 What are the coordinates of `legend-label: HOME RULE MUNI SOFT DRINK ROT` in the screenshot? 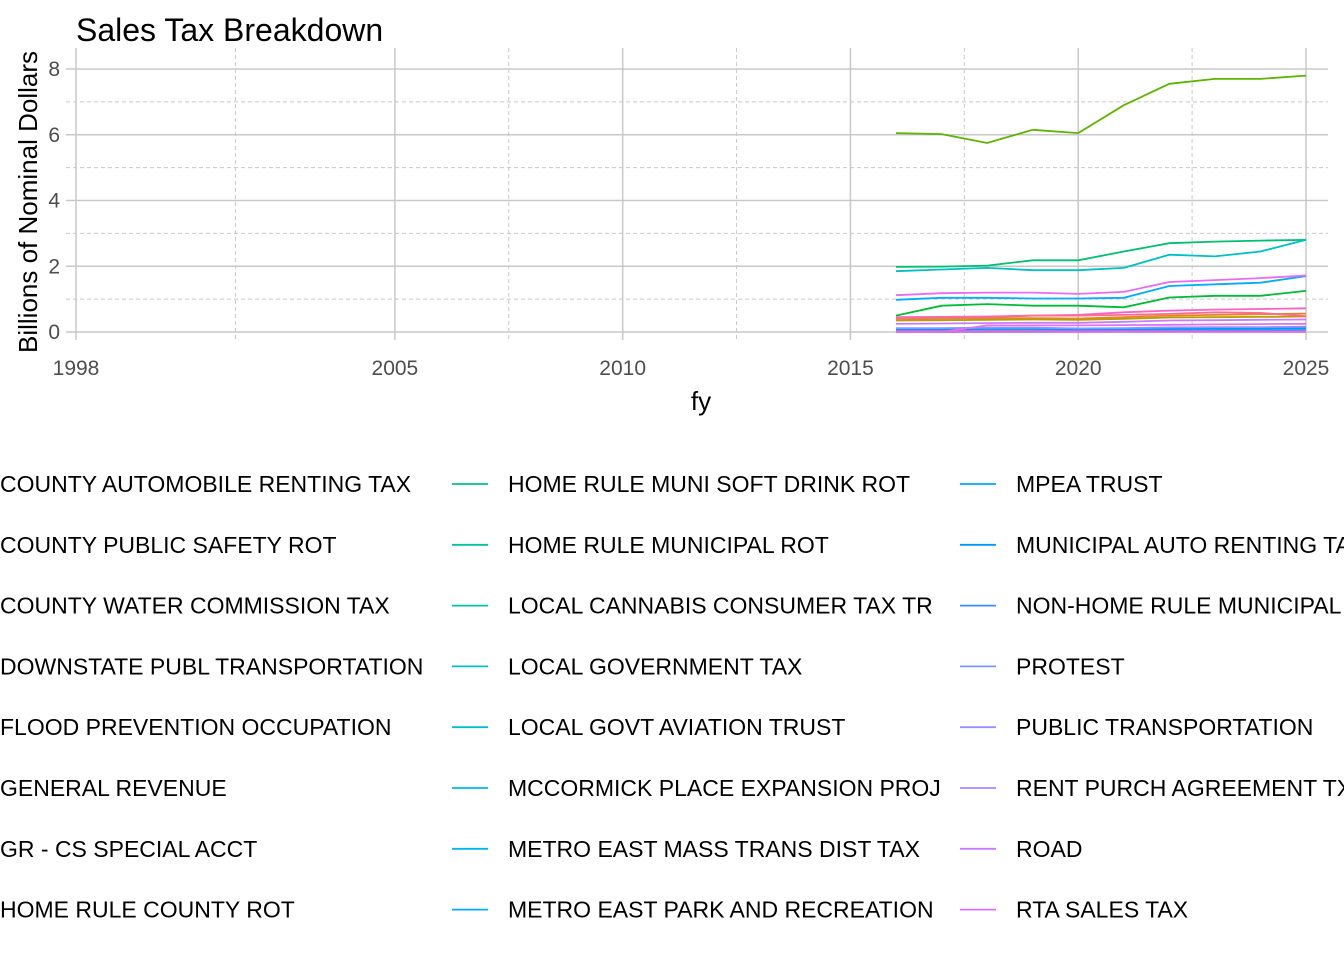 It's located at (709, 484).